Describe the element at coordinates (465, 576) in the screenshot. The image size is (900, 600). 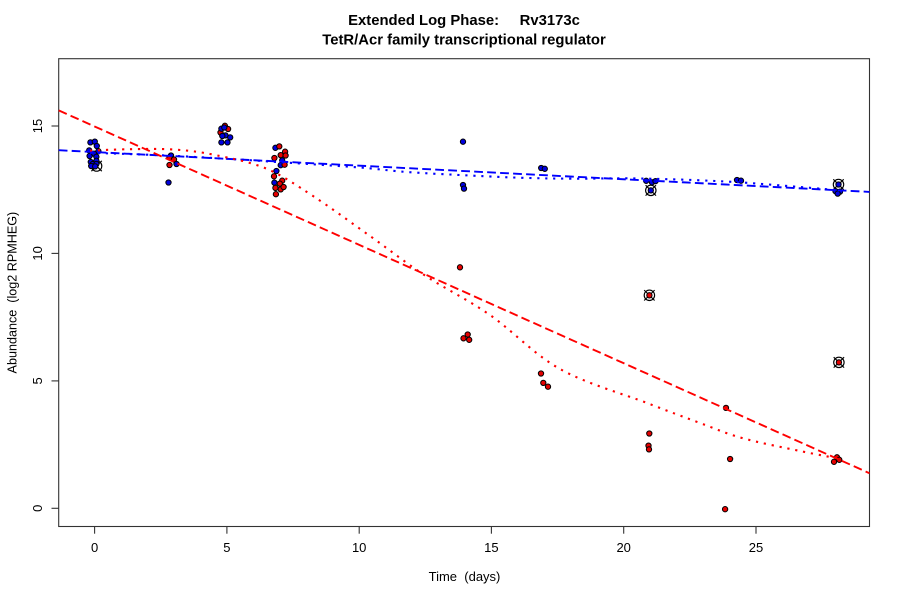
I see `svg-text: Time (days)` at that location.